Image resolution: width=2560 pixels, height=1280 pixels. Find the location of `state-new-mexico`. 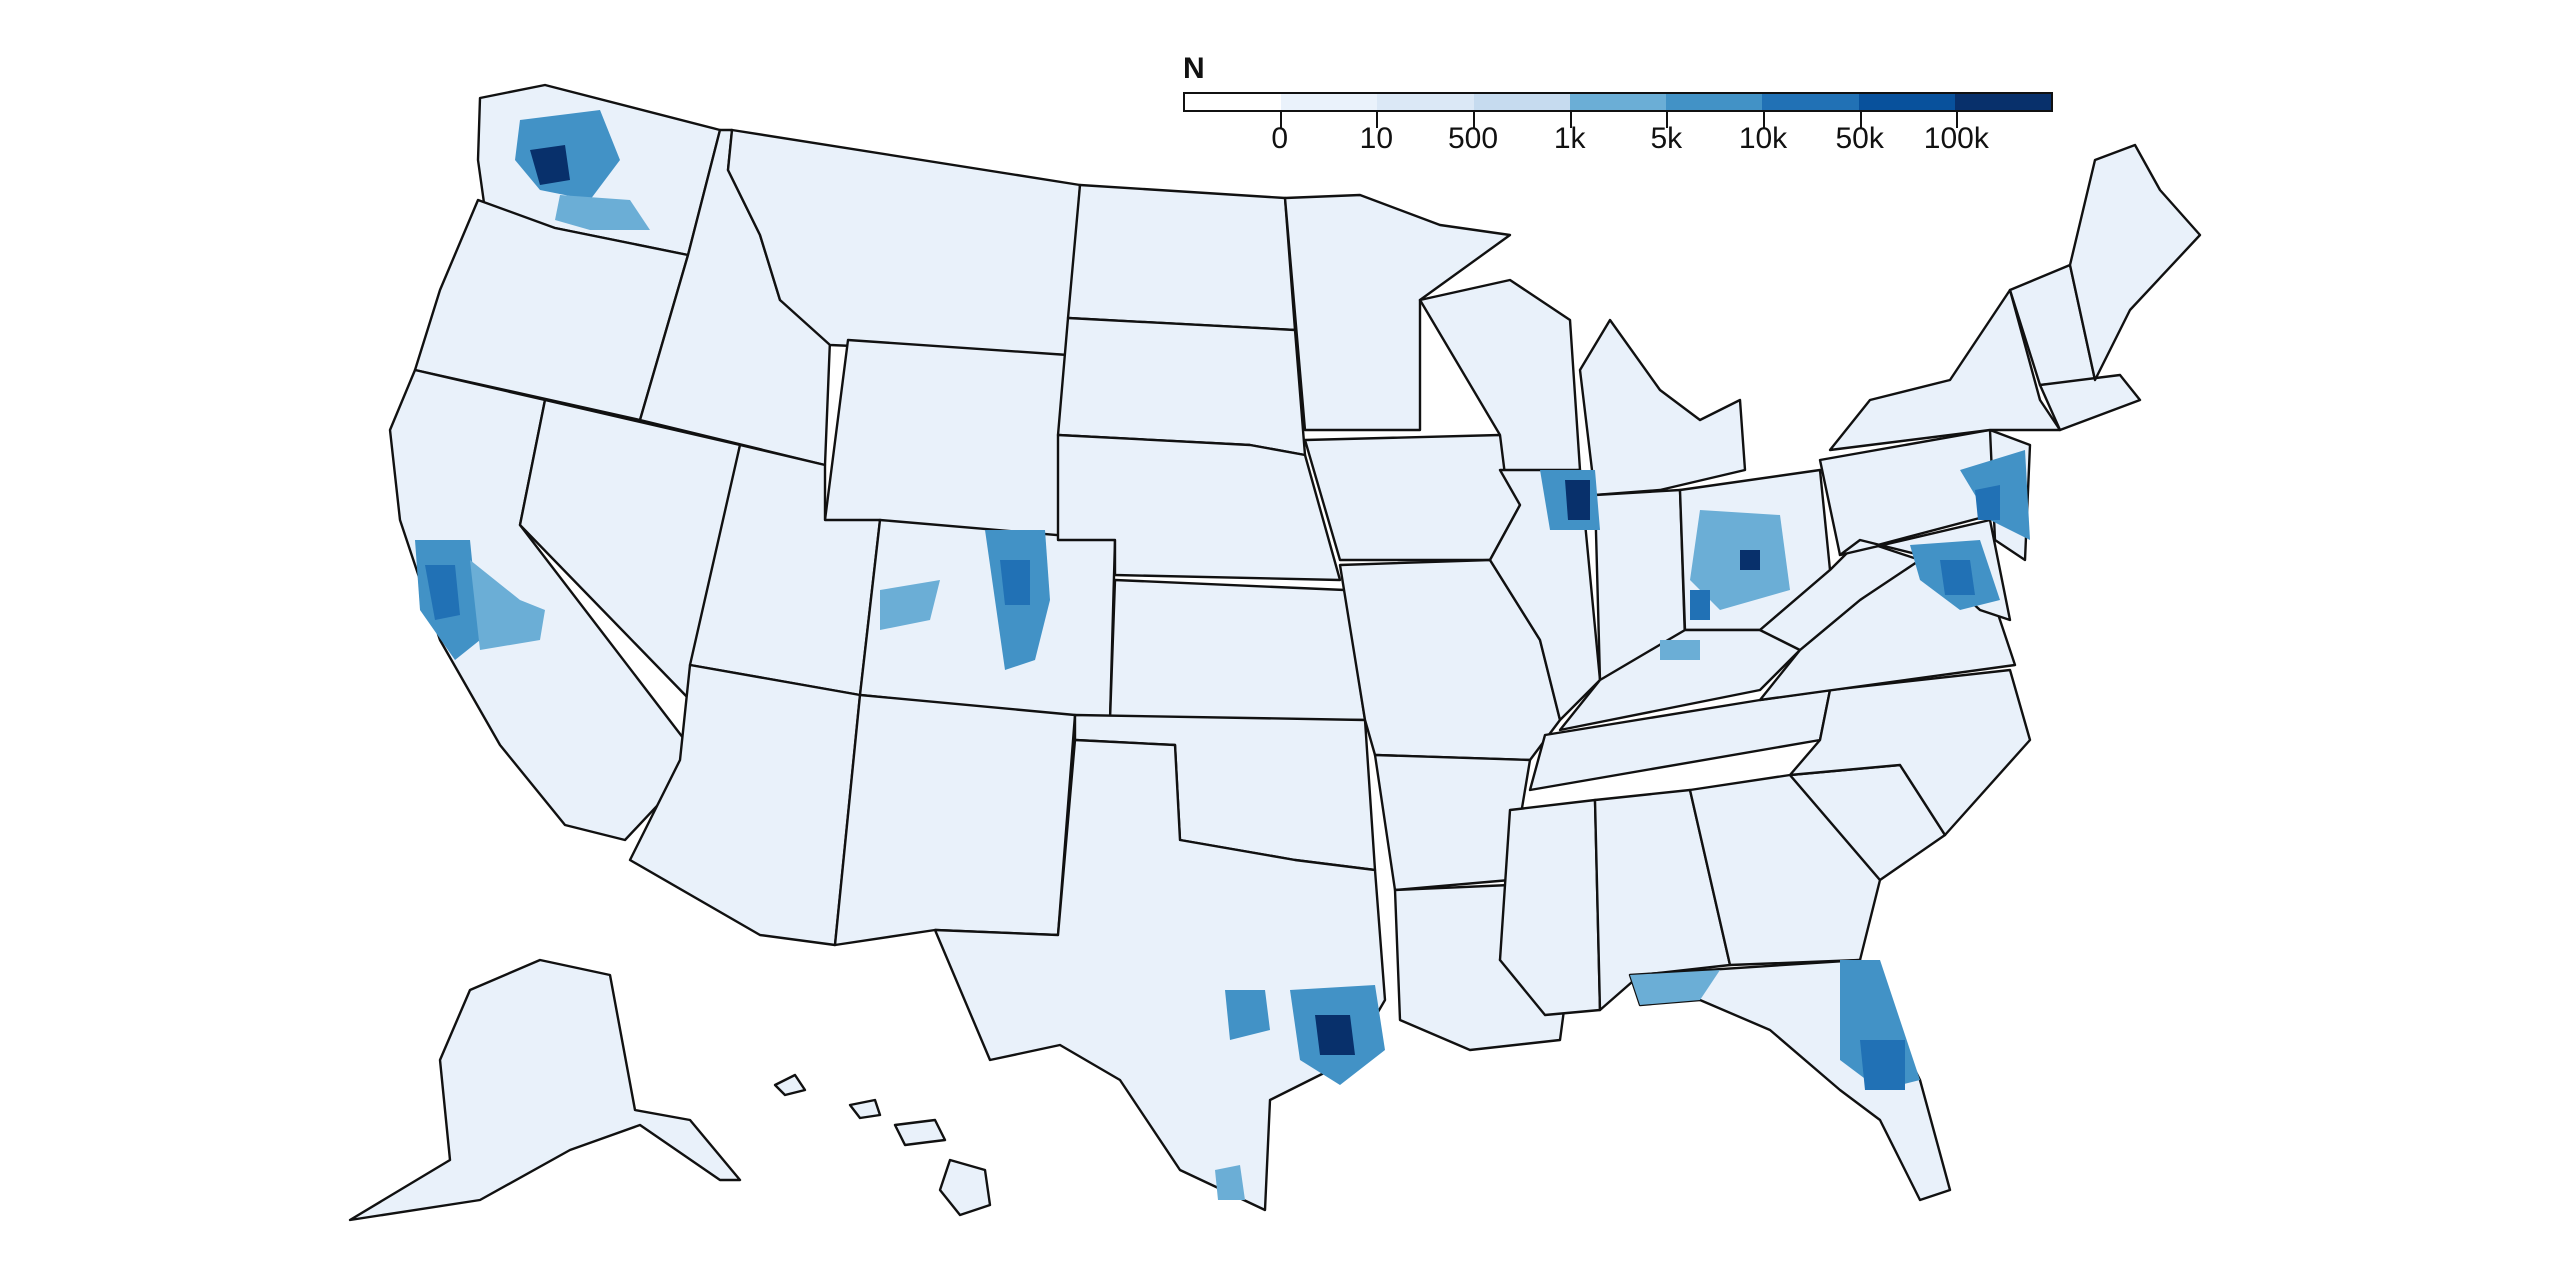

state-new-mexico is located at coordinates (955, 820).